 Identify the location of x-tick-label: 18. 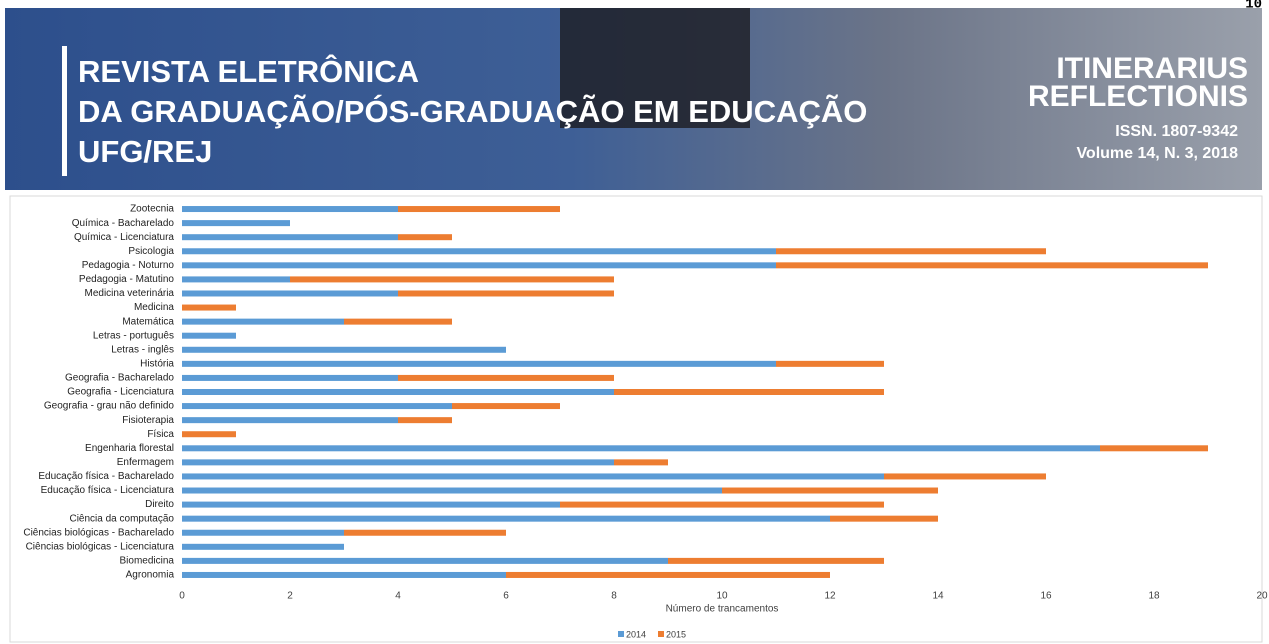
(1154, 596).